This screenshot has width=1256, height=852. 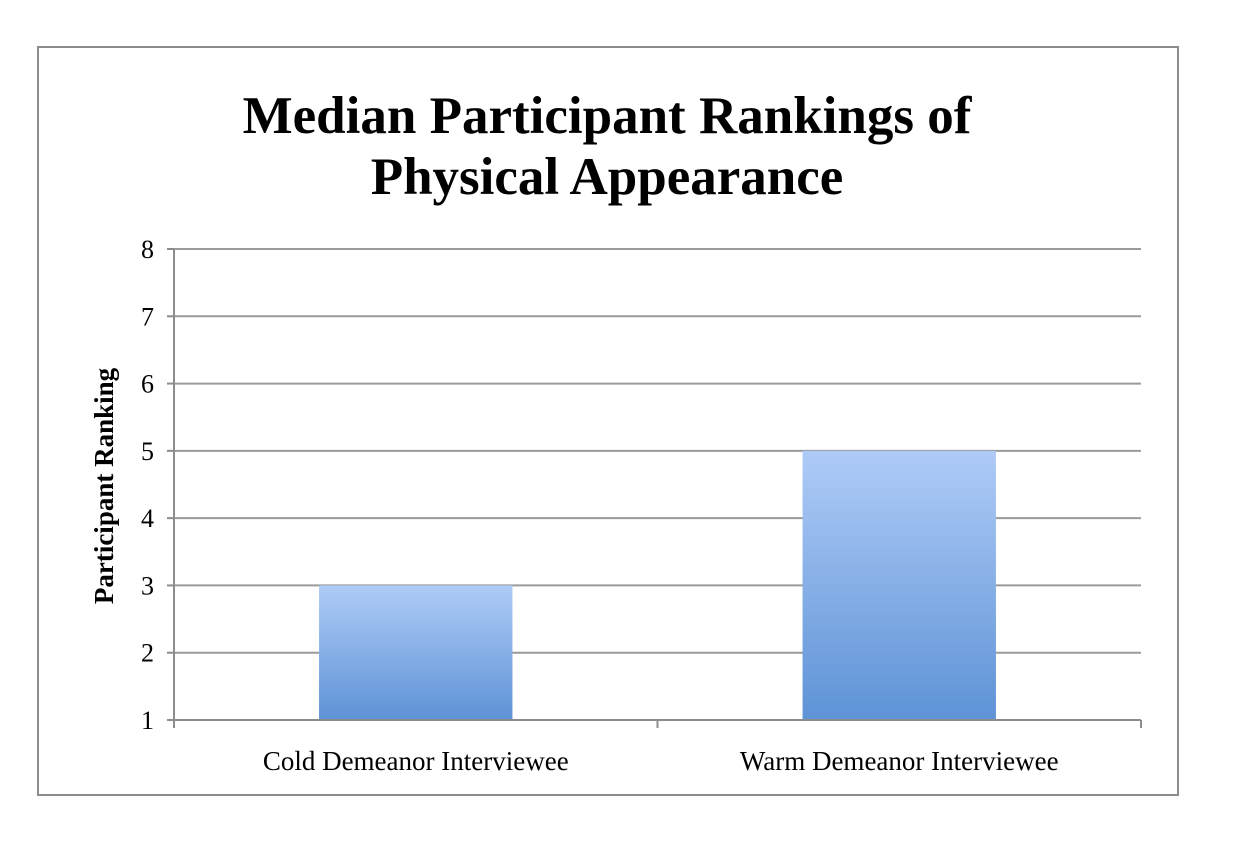 What do you see at coordinates (104, 485) in the screenshot?
I see `y-axis-title: Participant Ranking` at bounding box center [104, 485].